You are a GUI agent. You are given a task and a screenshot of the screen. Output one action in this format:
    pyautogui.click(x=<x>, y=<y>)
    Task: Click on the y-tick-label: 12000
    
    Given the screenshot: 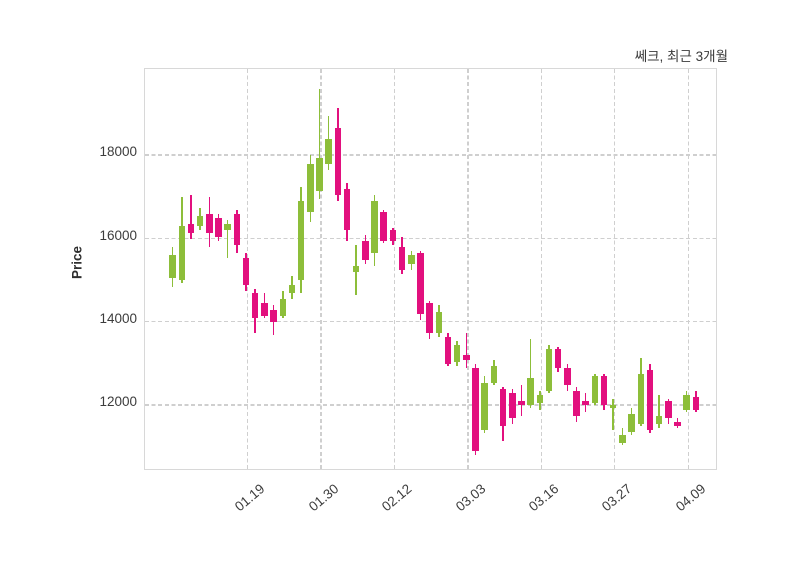 What is the action you would take?
    pyautogui.click(x=118, y=402)
    